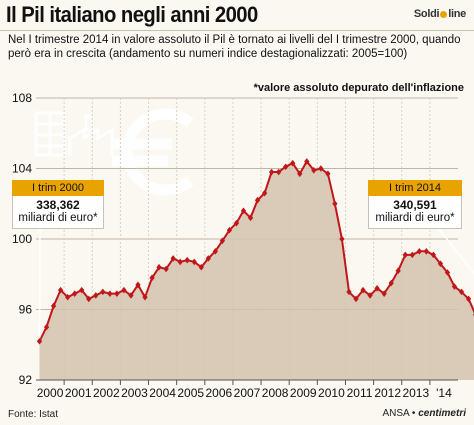  I want to click on callout-end-leader, so click(455, 251).